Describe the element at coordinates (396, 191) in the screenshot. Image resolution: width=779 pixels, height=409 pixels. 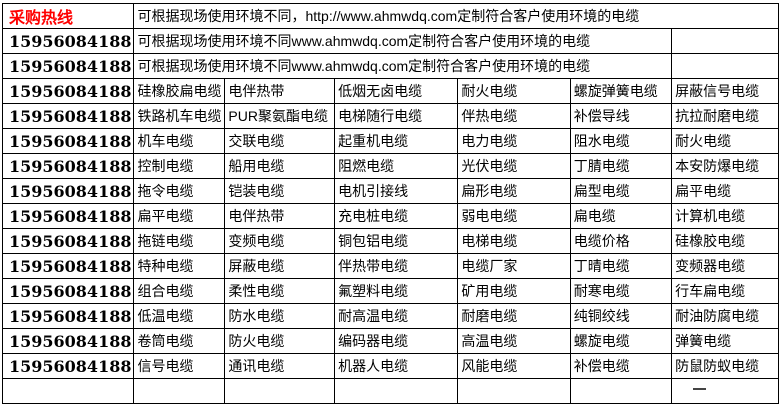
I see `product-link-cell: 电机引接线` at that location.